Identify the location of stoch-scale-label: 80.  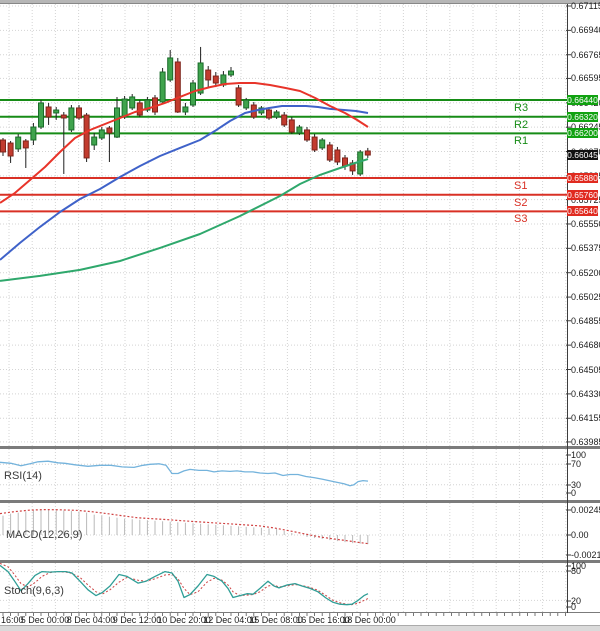
(576, 571).